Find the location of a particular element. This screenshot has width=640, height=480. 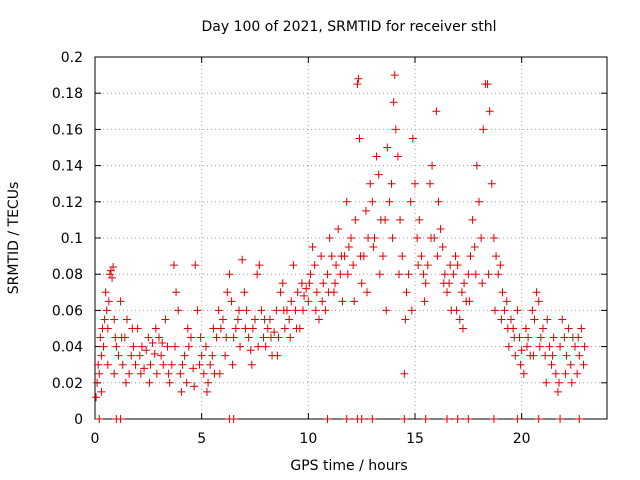

y-tick-label: 0.04 is located at coordinates (67, 348).